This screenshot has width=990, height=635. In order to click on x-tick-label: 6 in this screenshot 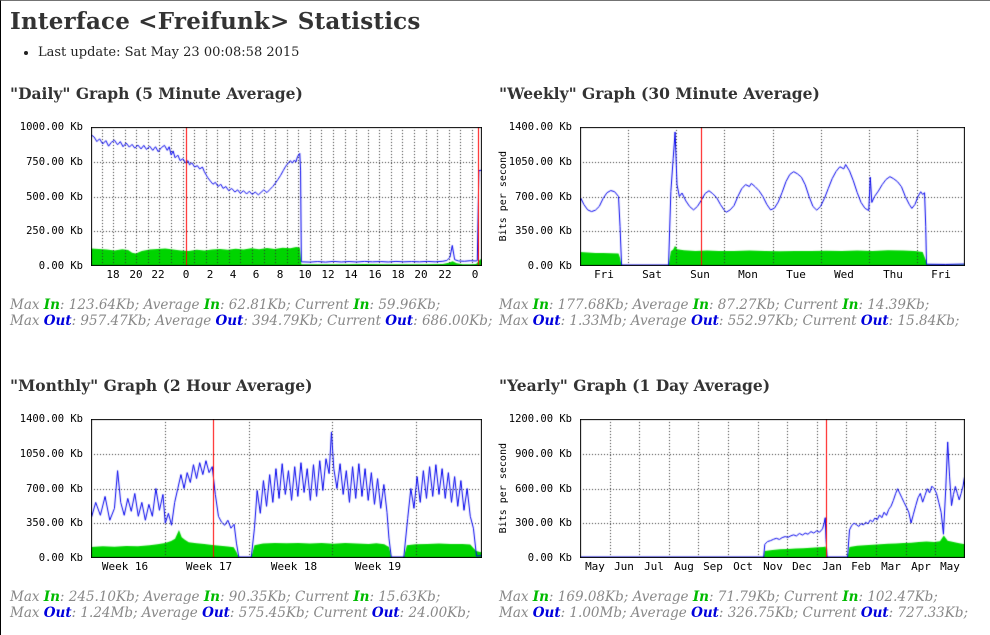, I will do `click(256, 274)`.